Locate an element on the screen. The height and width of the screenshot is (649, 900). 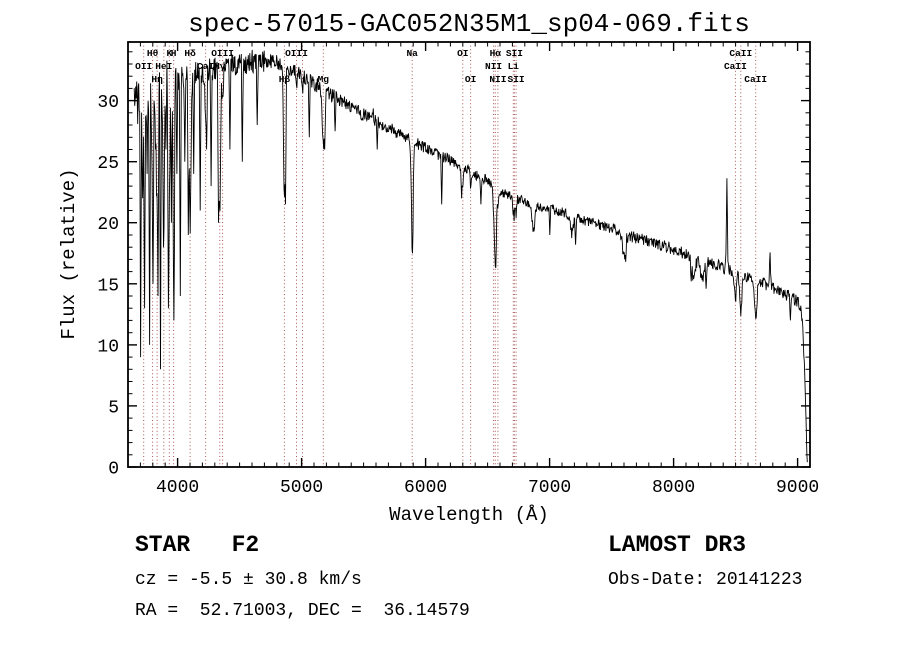
y-tick-label: 25 is located at coordinates (108, 164).